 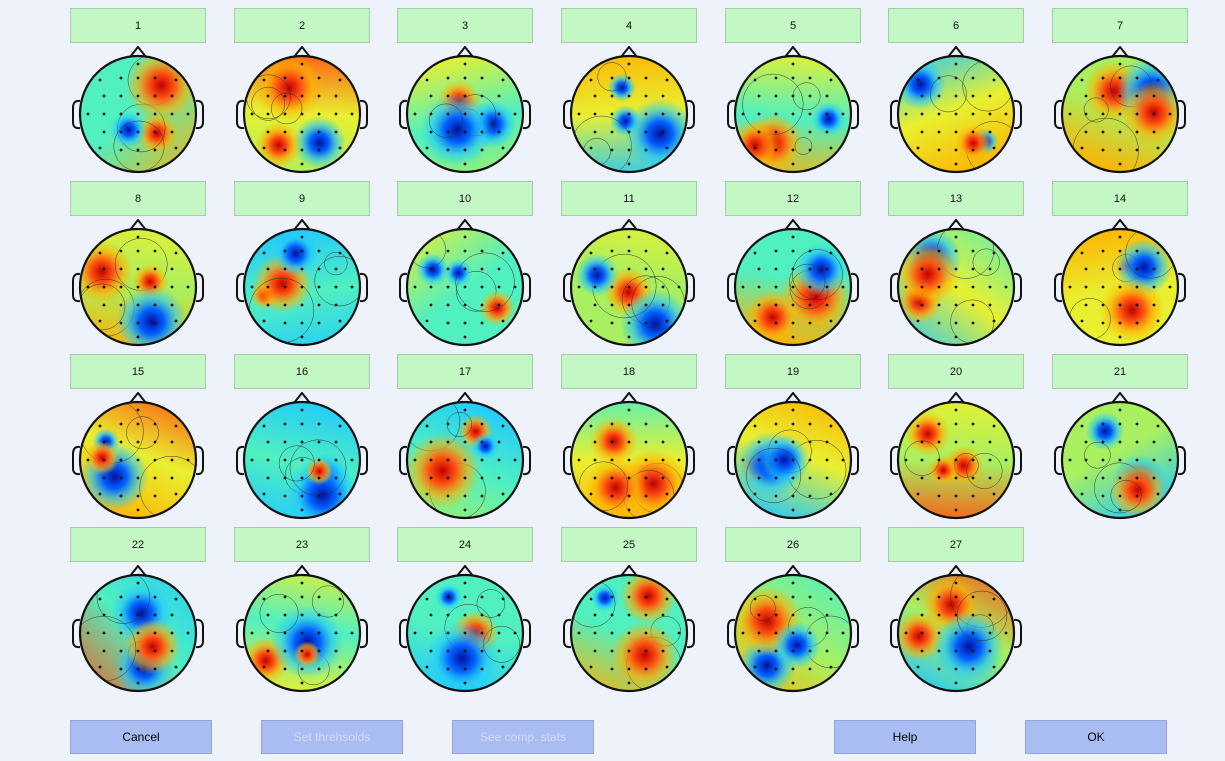 What do you see at coordinates (1120, 198) in the screenshot?
I see `component-button: 14` at bounding box center [1120, 198].